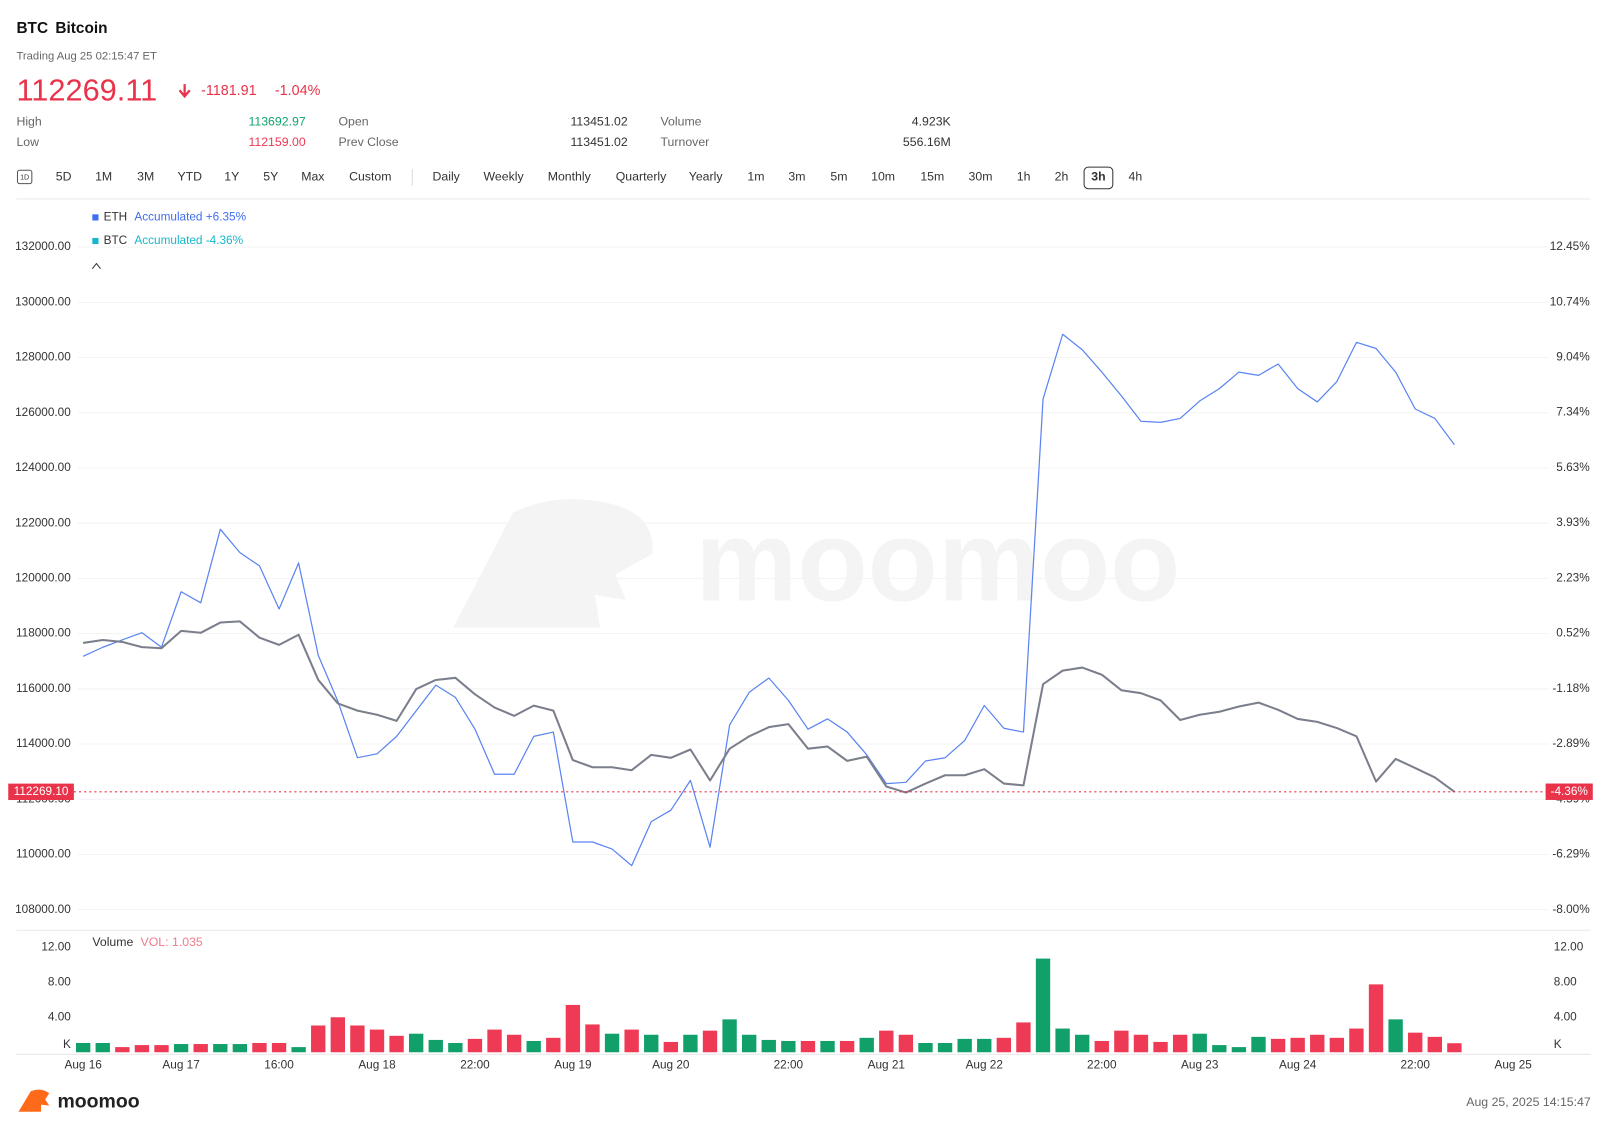  What do you see at coordinates (1573, 467) in the screenshot?
I see `y2-tick-label: 5.63%` at bounding box center [1573, 467].